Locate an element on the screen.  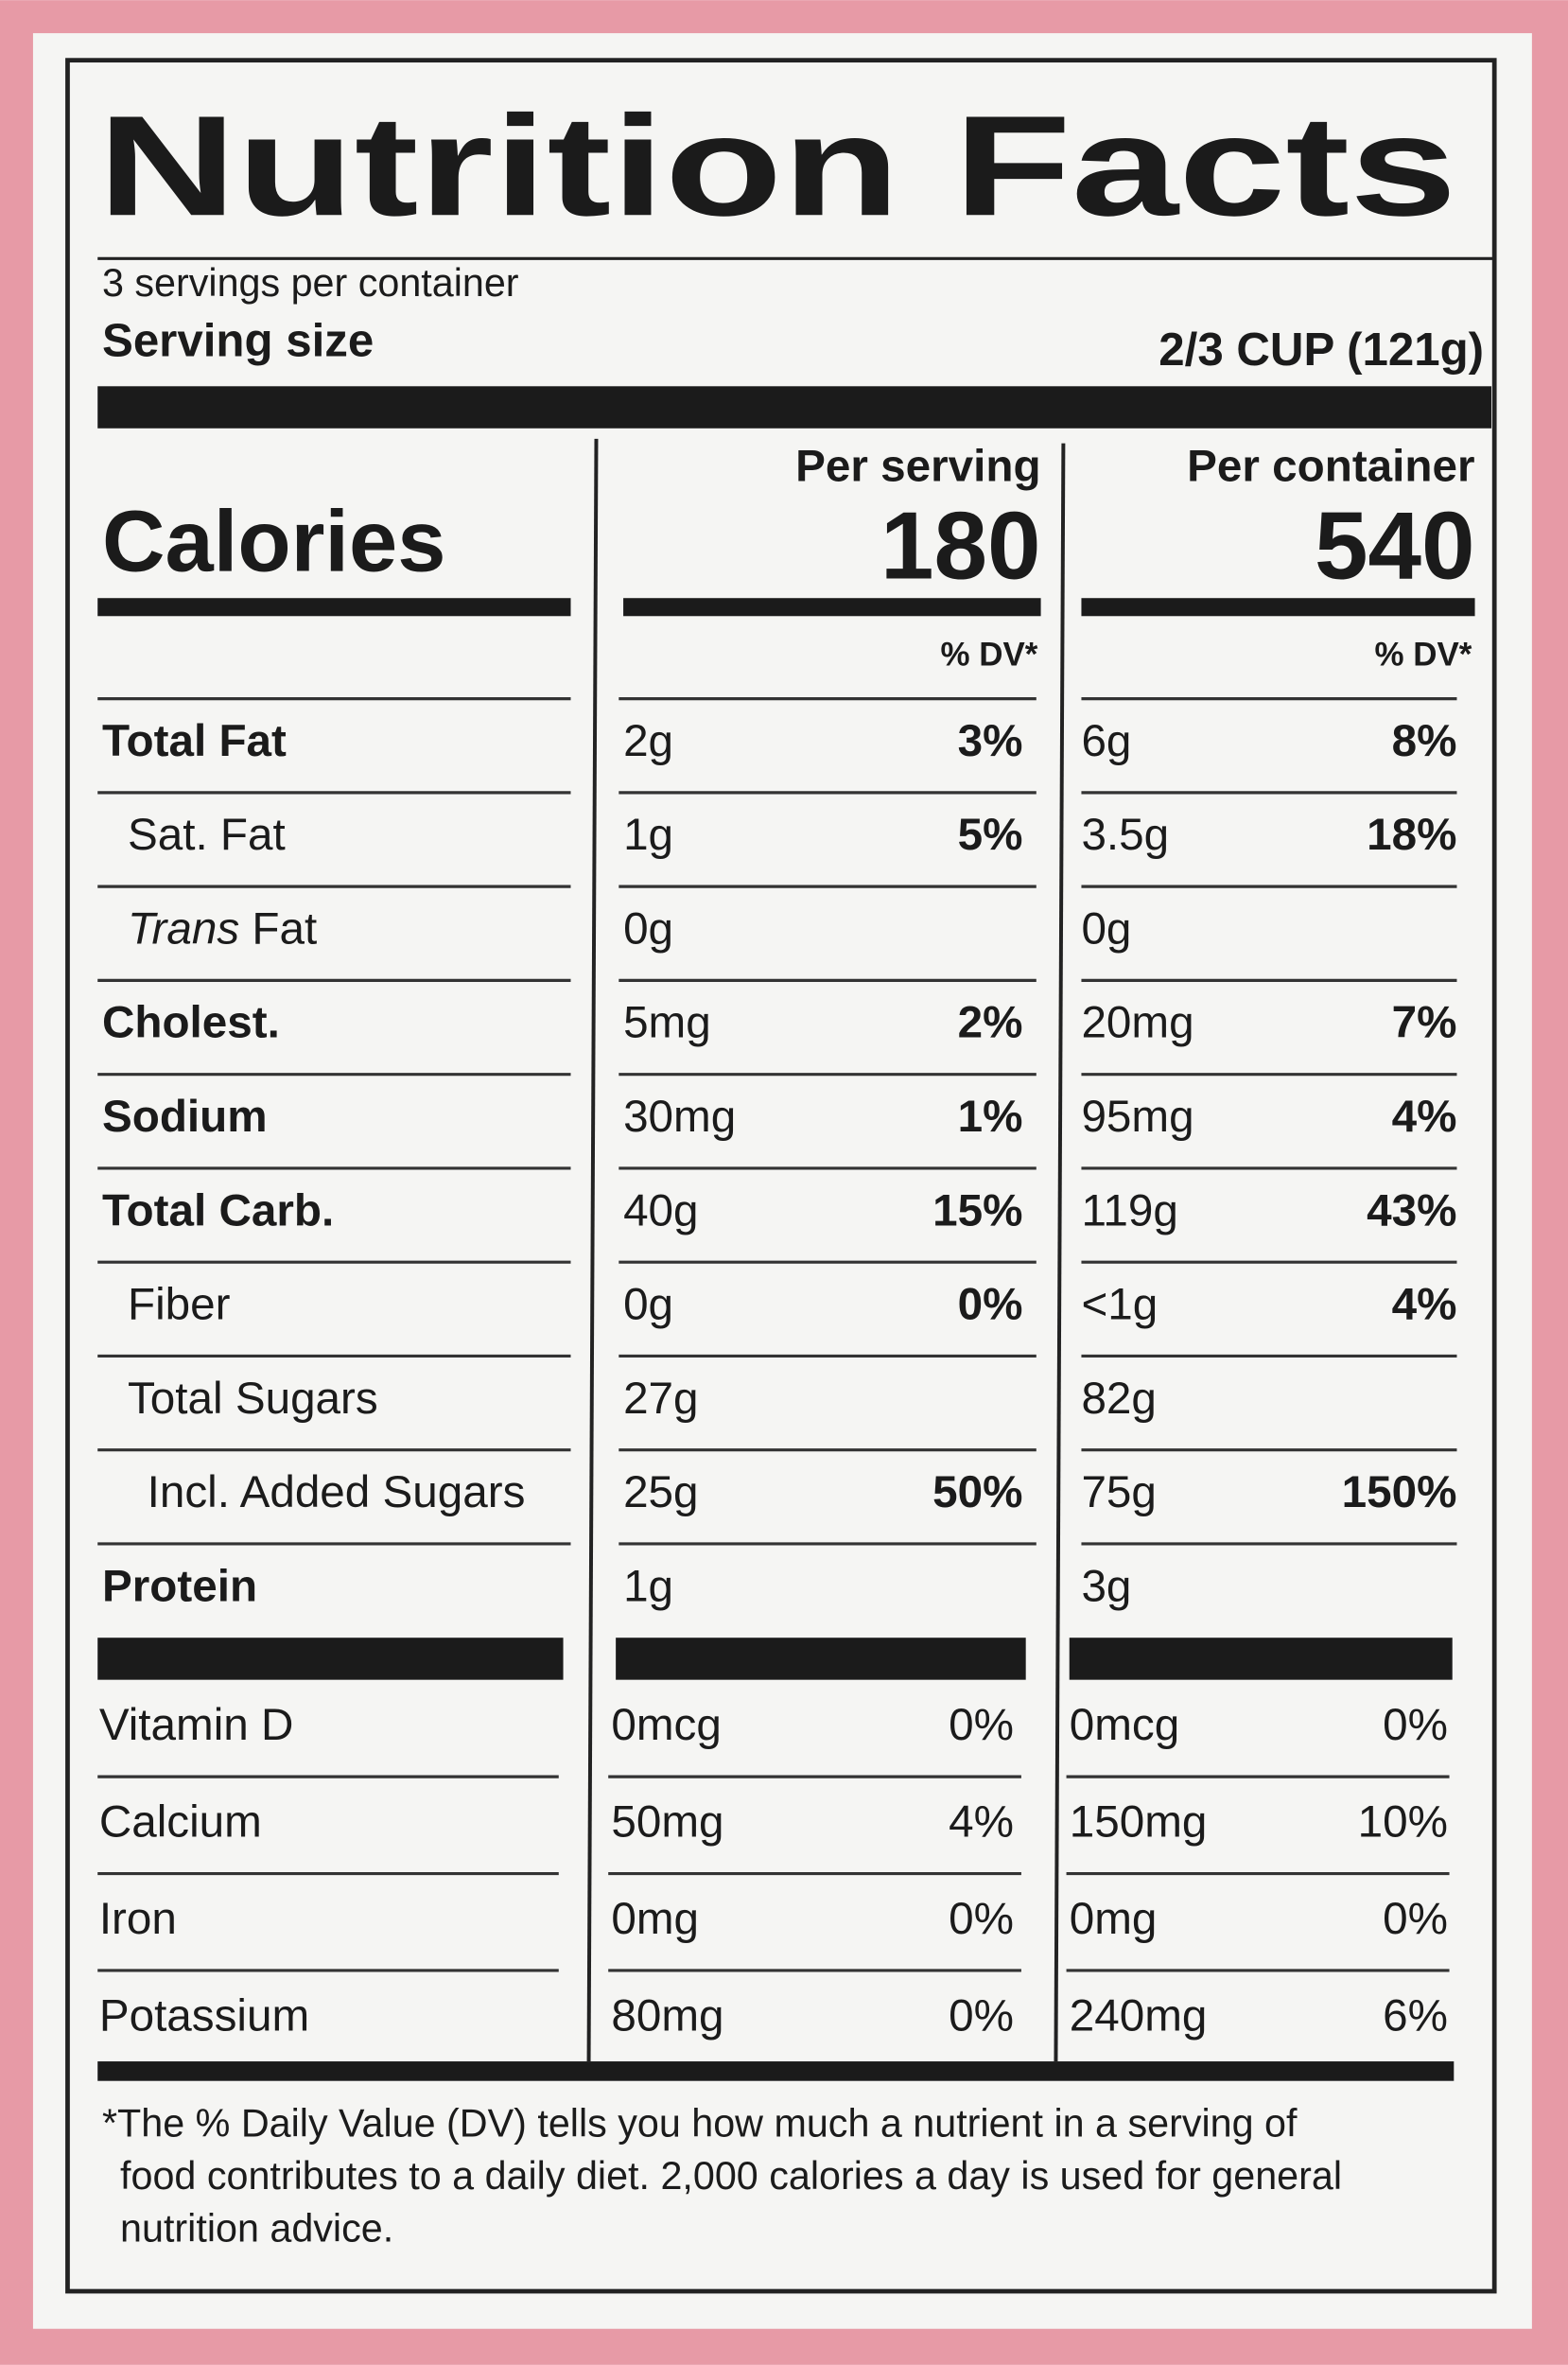
column-heading: Per serving is located at coordinates (918, 466).